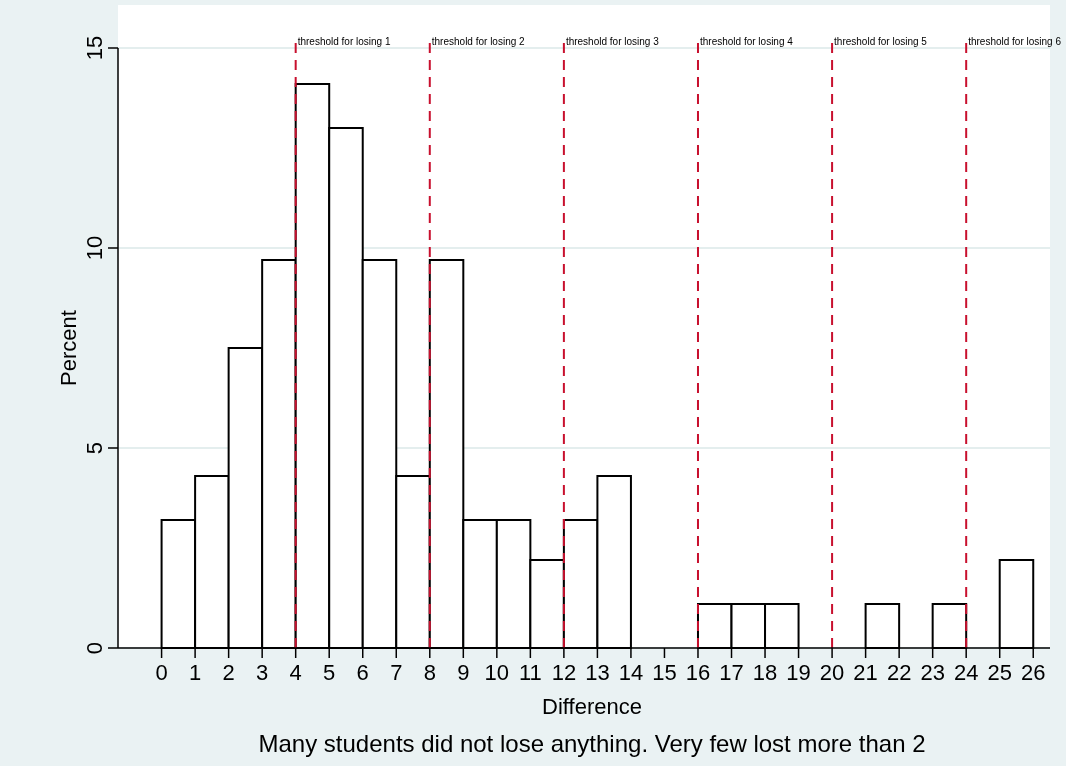  I want to click on y-tick-label: 5, so click(94, 448).